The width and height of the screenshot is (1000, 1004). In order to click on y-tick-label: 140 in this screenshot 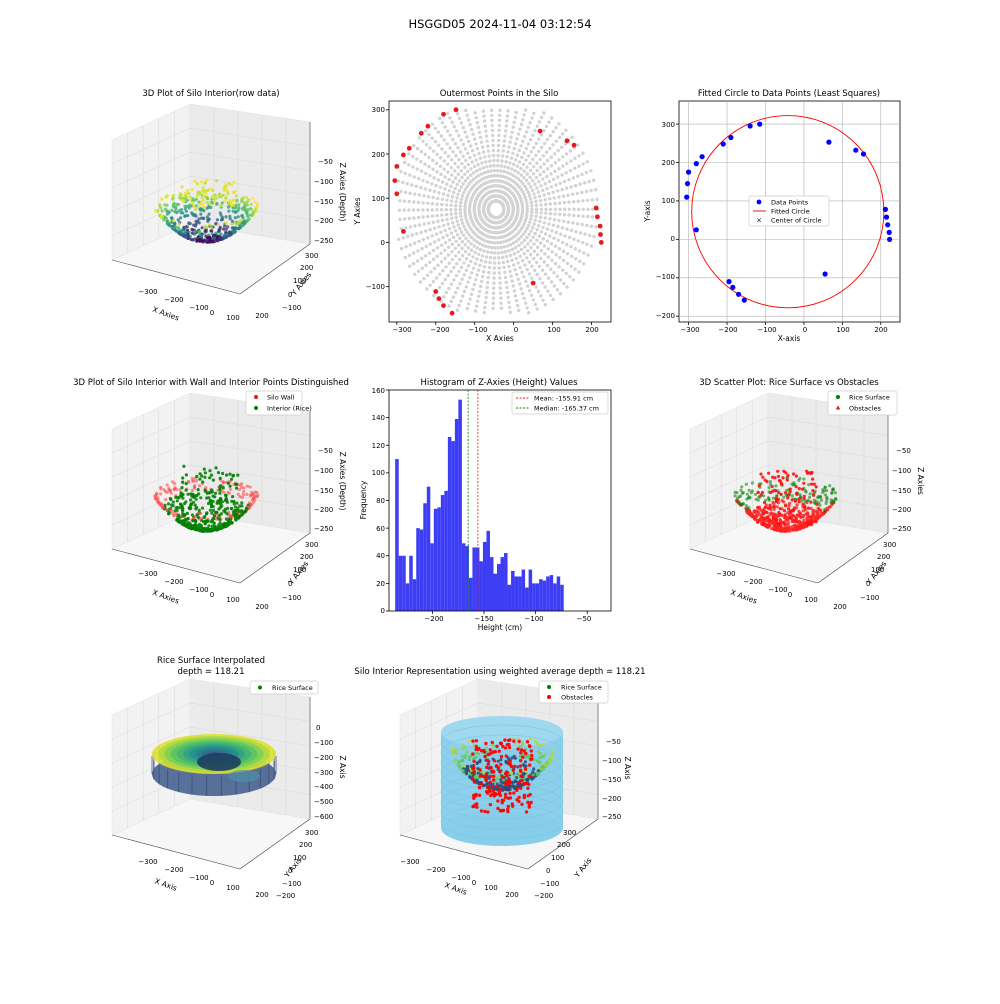, I will do `click(378, 418)`.